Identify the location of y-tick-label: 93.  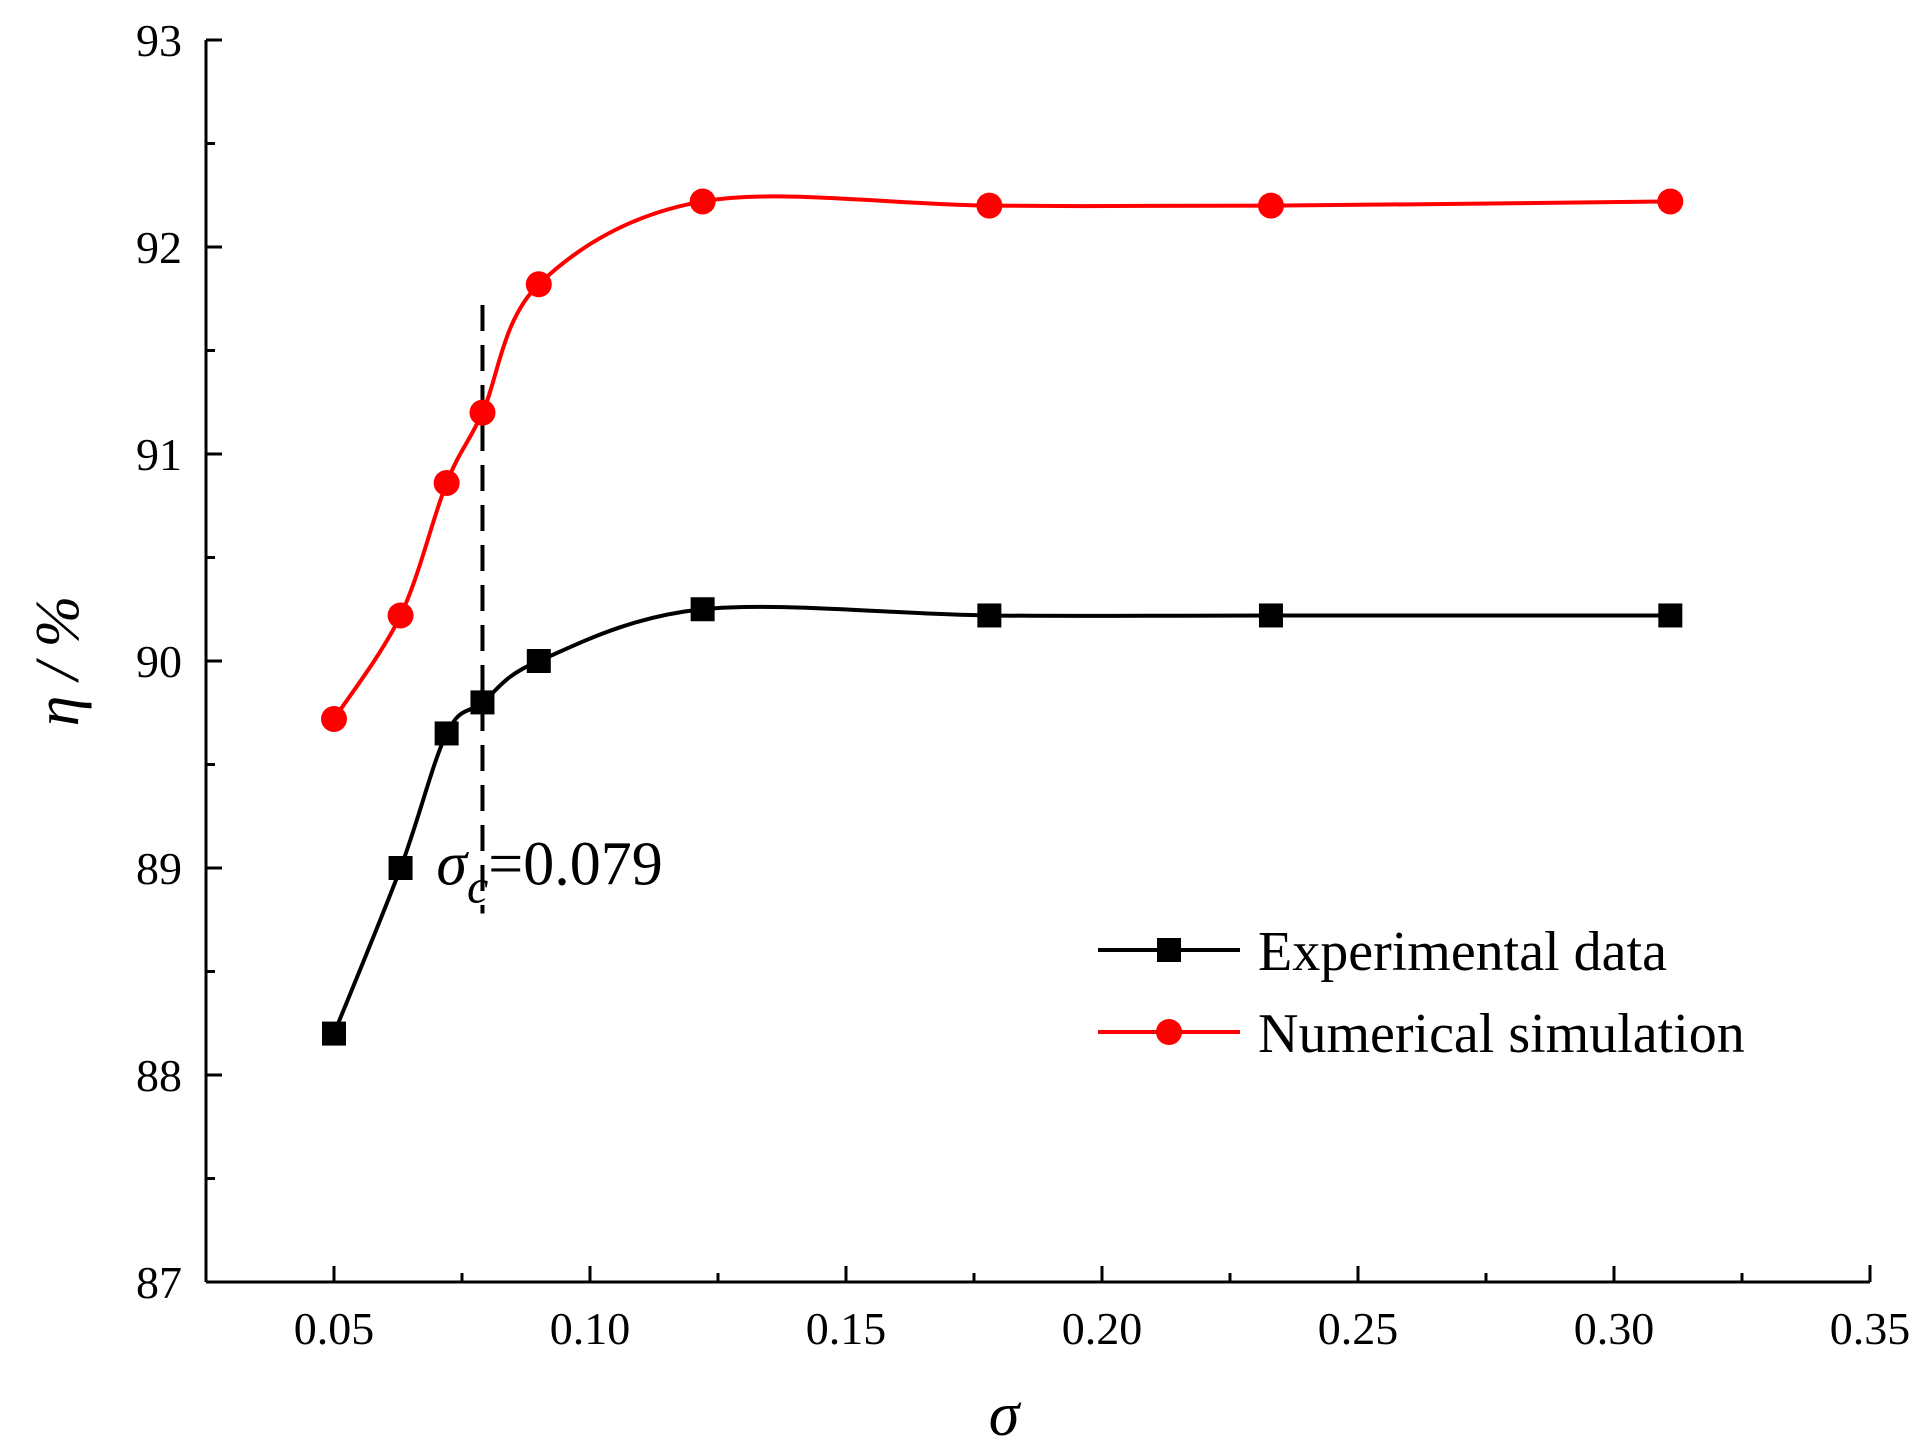
(159, 40).